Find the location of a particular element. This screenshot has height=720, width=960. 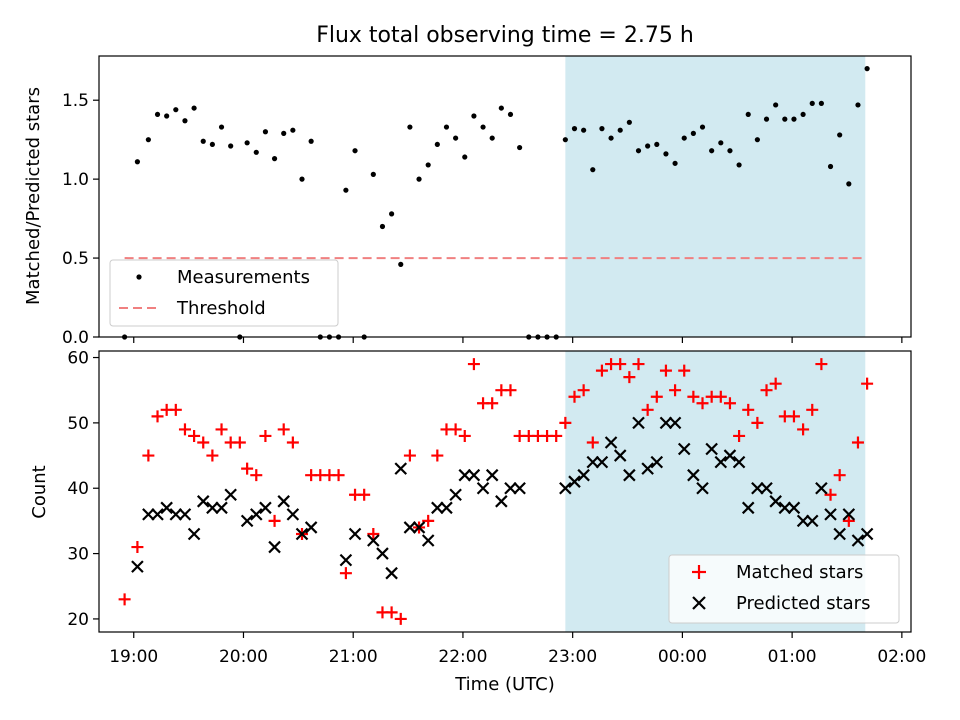

top-y-tick-label: 0.5 is located at coordinates (75, 259).